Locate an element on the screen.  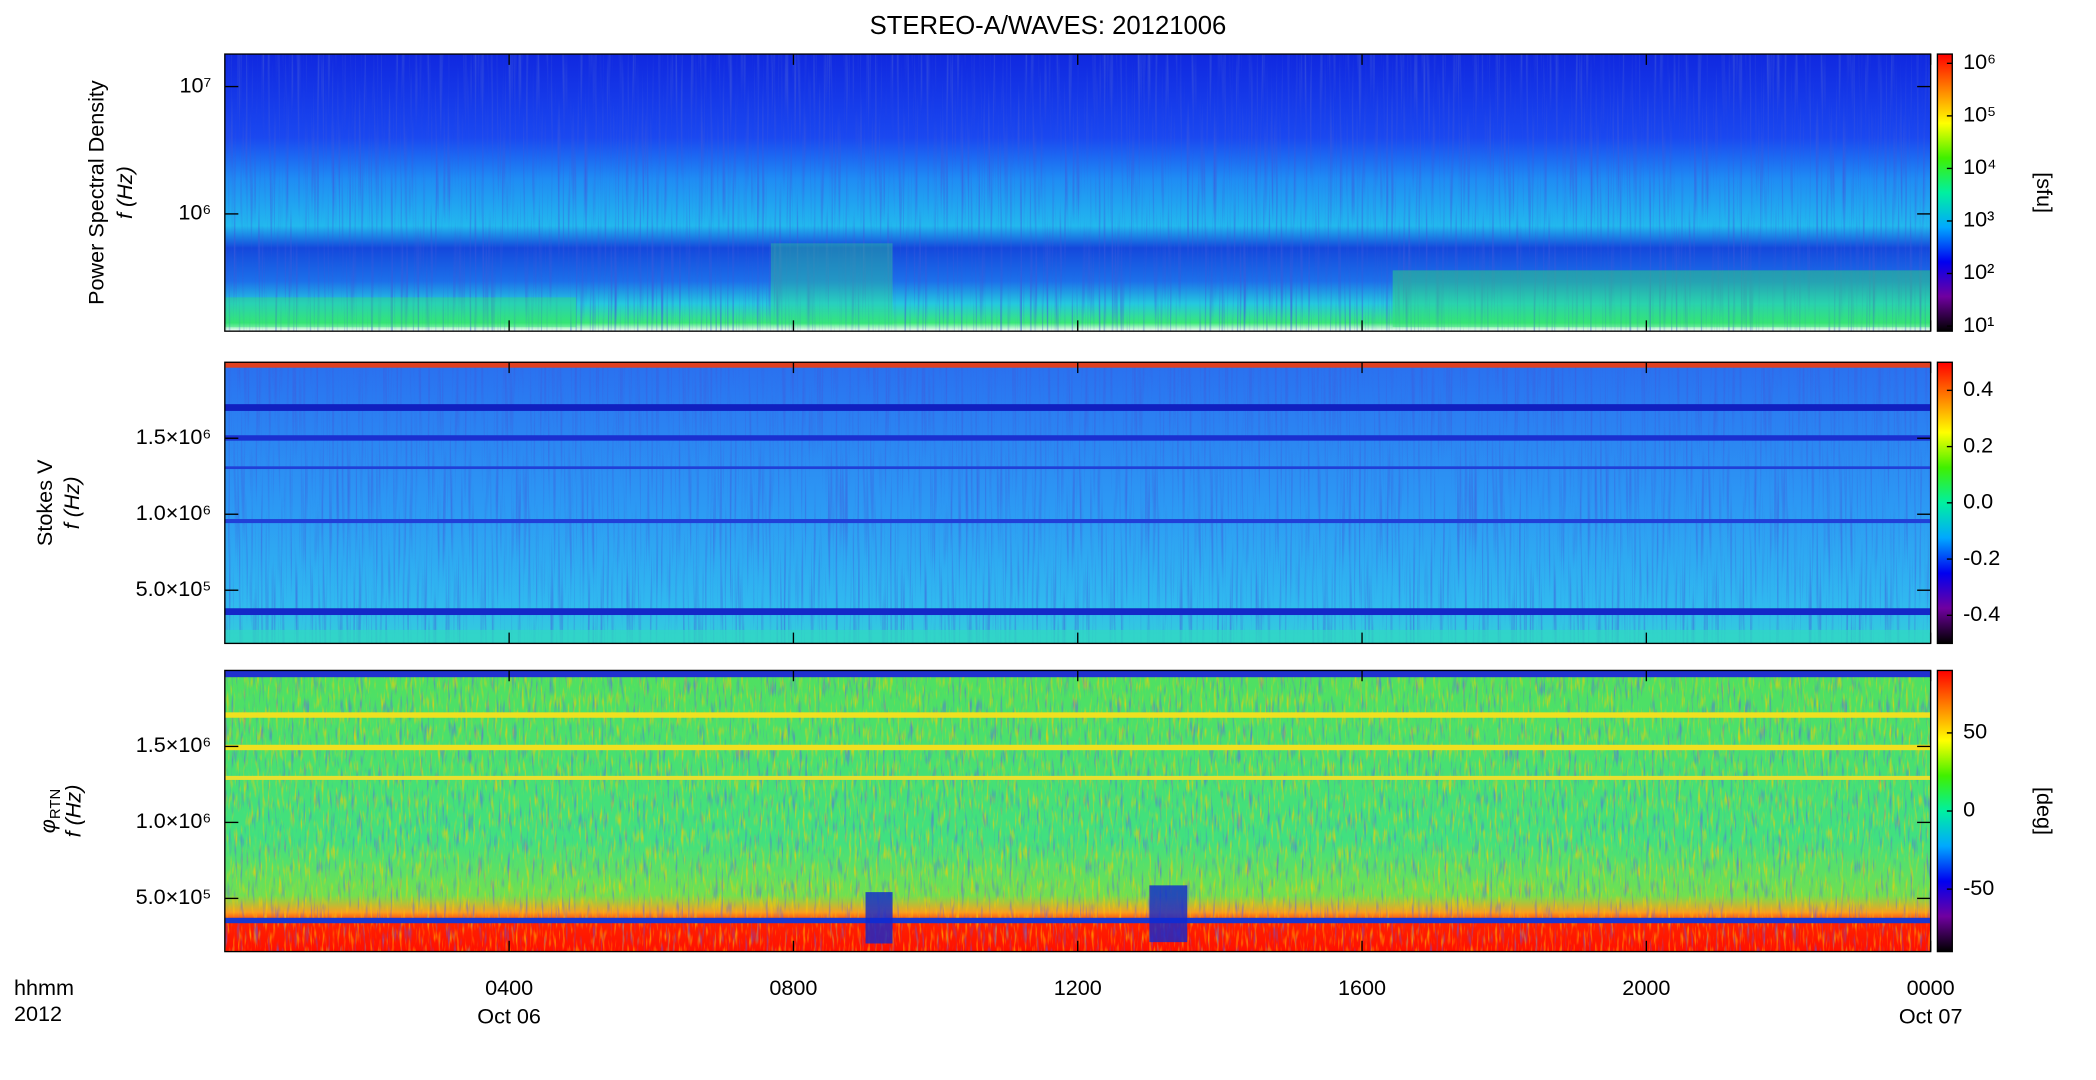
colorbar-tick-label: 10¹ is located at coordinates (1978, 324).